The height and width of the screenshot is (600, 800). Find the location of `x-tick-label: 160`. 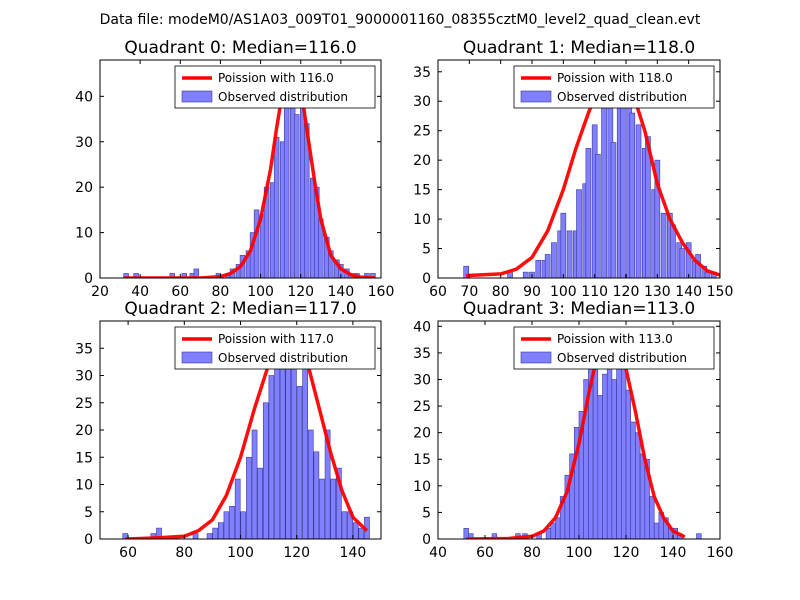

x-tick-label: 160 is located at coordinates (720, 553).